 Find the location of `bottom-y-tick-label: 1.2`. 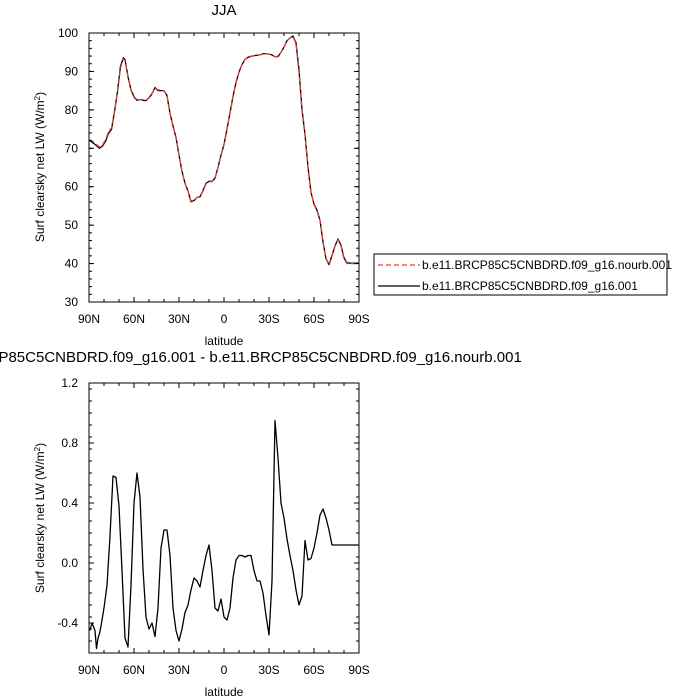

bottom-y-tick-label: 1.2 is located at coordinates (69, 383).